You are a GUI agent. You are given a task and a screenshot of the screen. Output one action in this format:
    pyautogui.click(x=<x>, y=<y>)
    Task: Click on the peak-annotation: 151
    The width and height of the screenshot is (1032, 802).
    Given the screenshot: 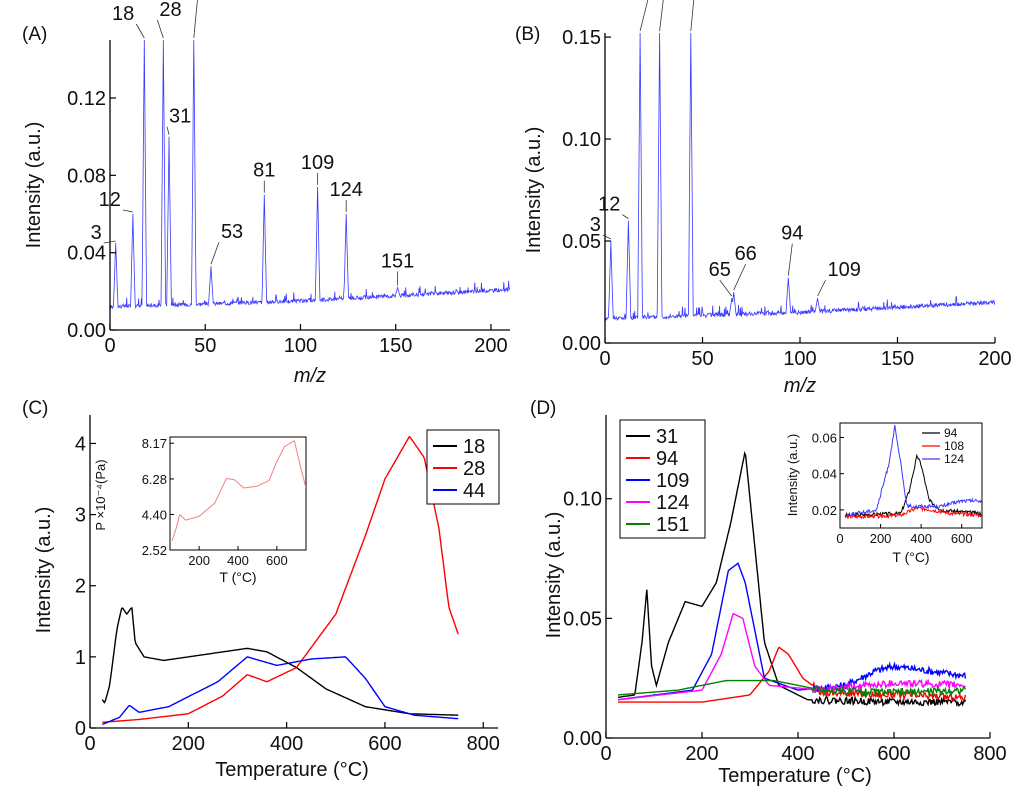 What is the action you would take?
    pyautogui.click(x=397, y=261)
    